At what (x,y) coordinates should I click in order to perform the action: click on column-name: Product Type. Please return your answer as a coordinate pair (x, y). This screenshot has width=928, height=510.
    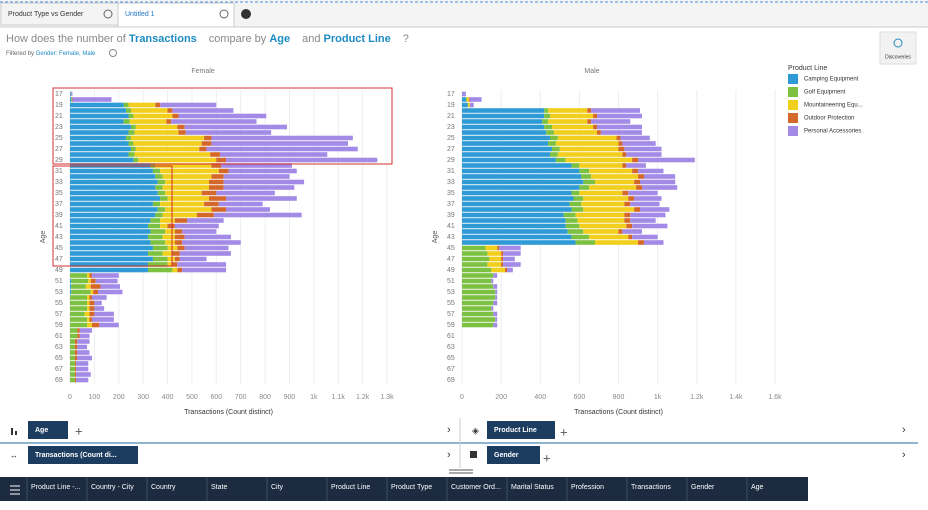
    Looking at the image, I should click on (411, 487).